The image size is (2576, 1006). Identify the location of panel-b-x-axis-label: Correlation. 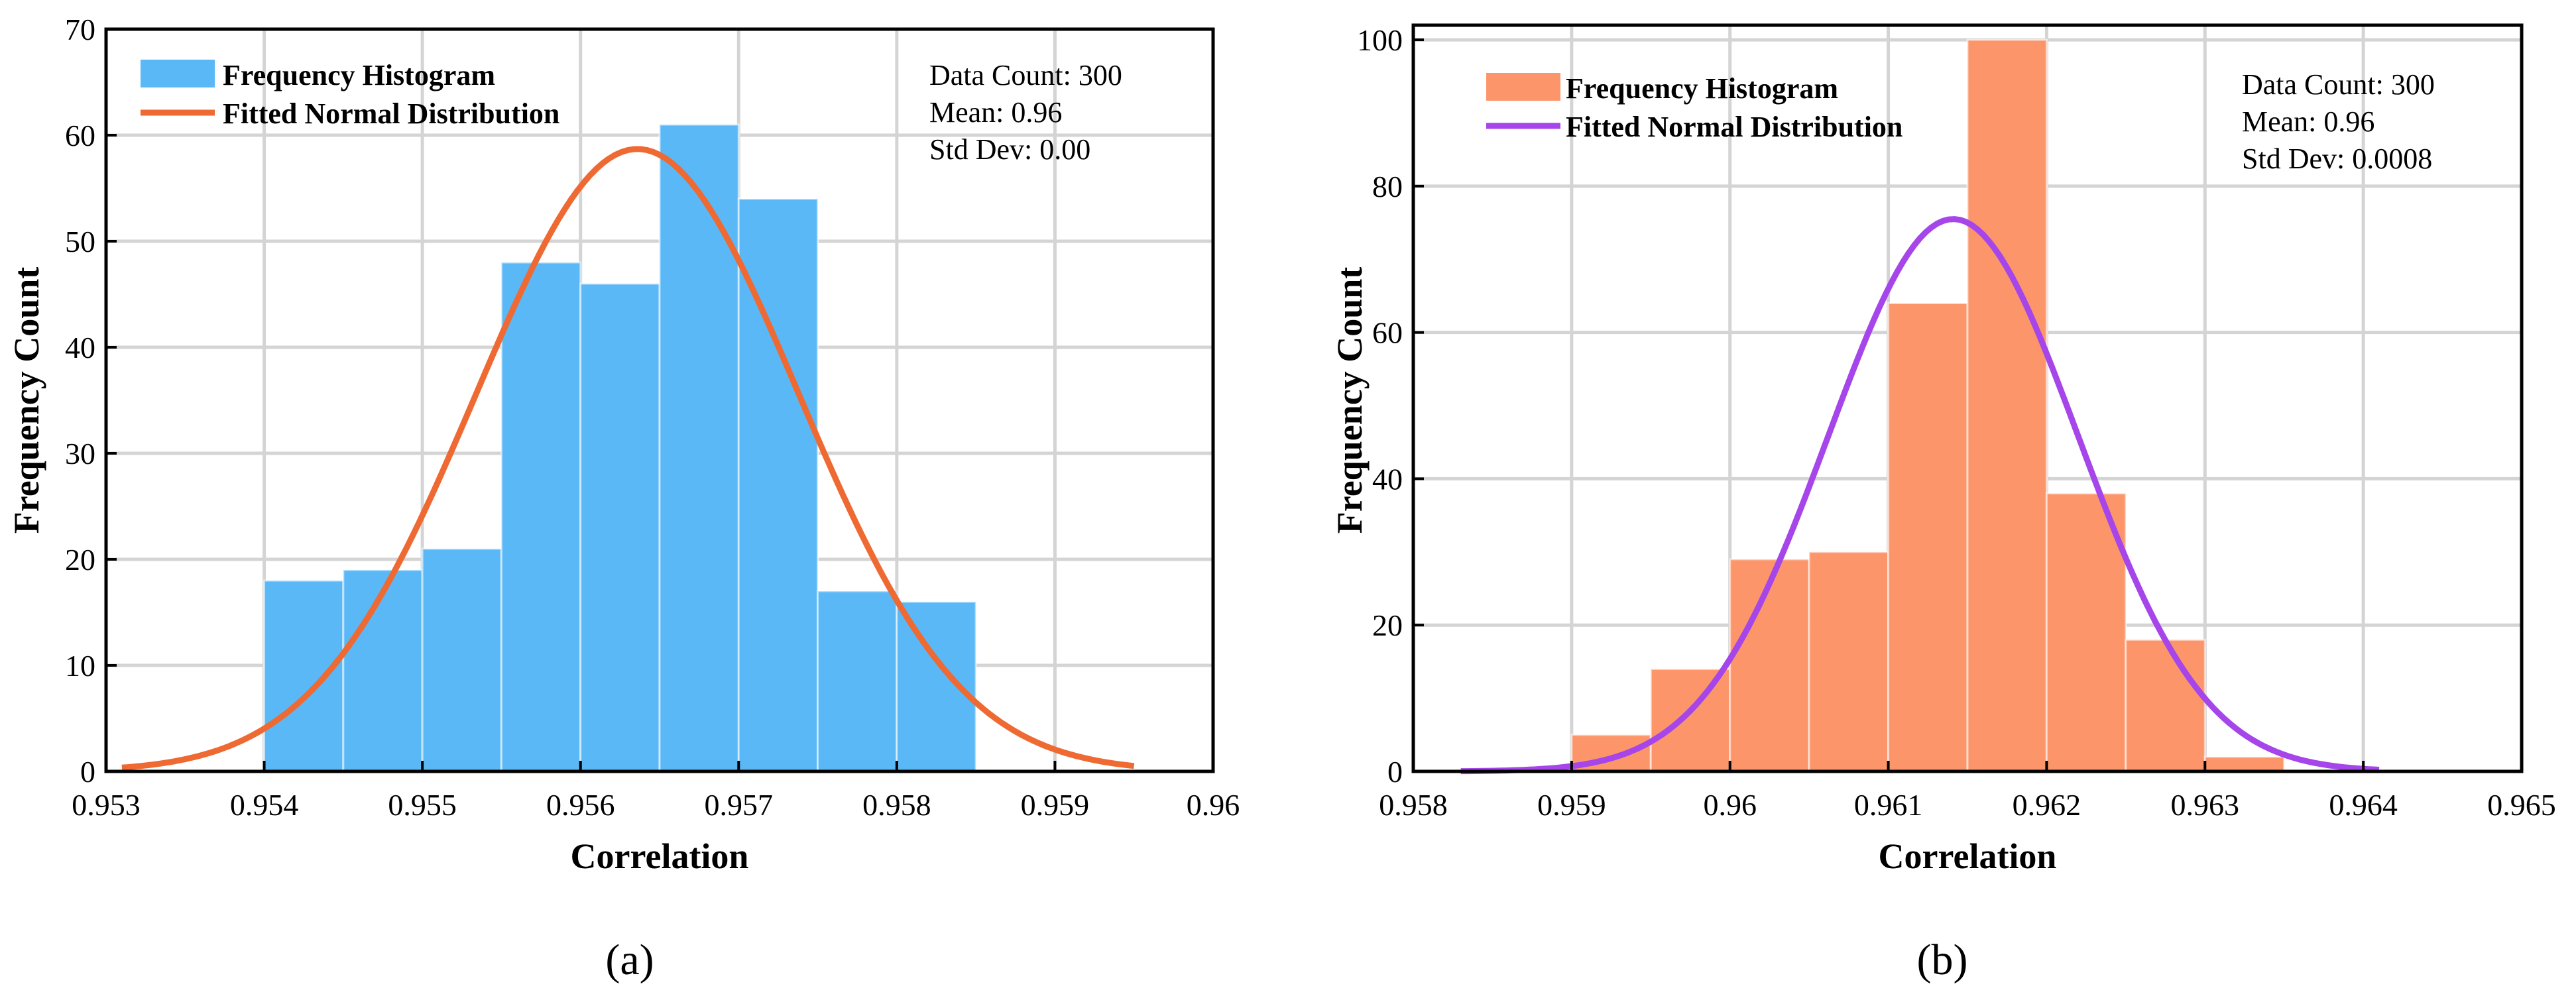
(1968, 856).